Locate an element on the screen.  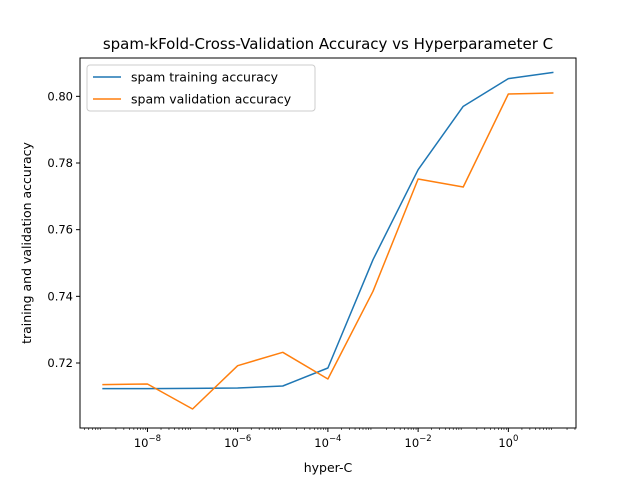
x-tick-label: 10⁻⁴ is located at coordinates (327, 442).